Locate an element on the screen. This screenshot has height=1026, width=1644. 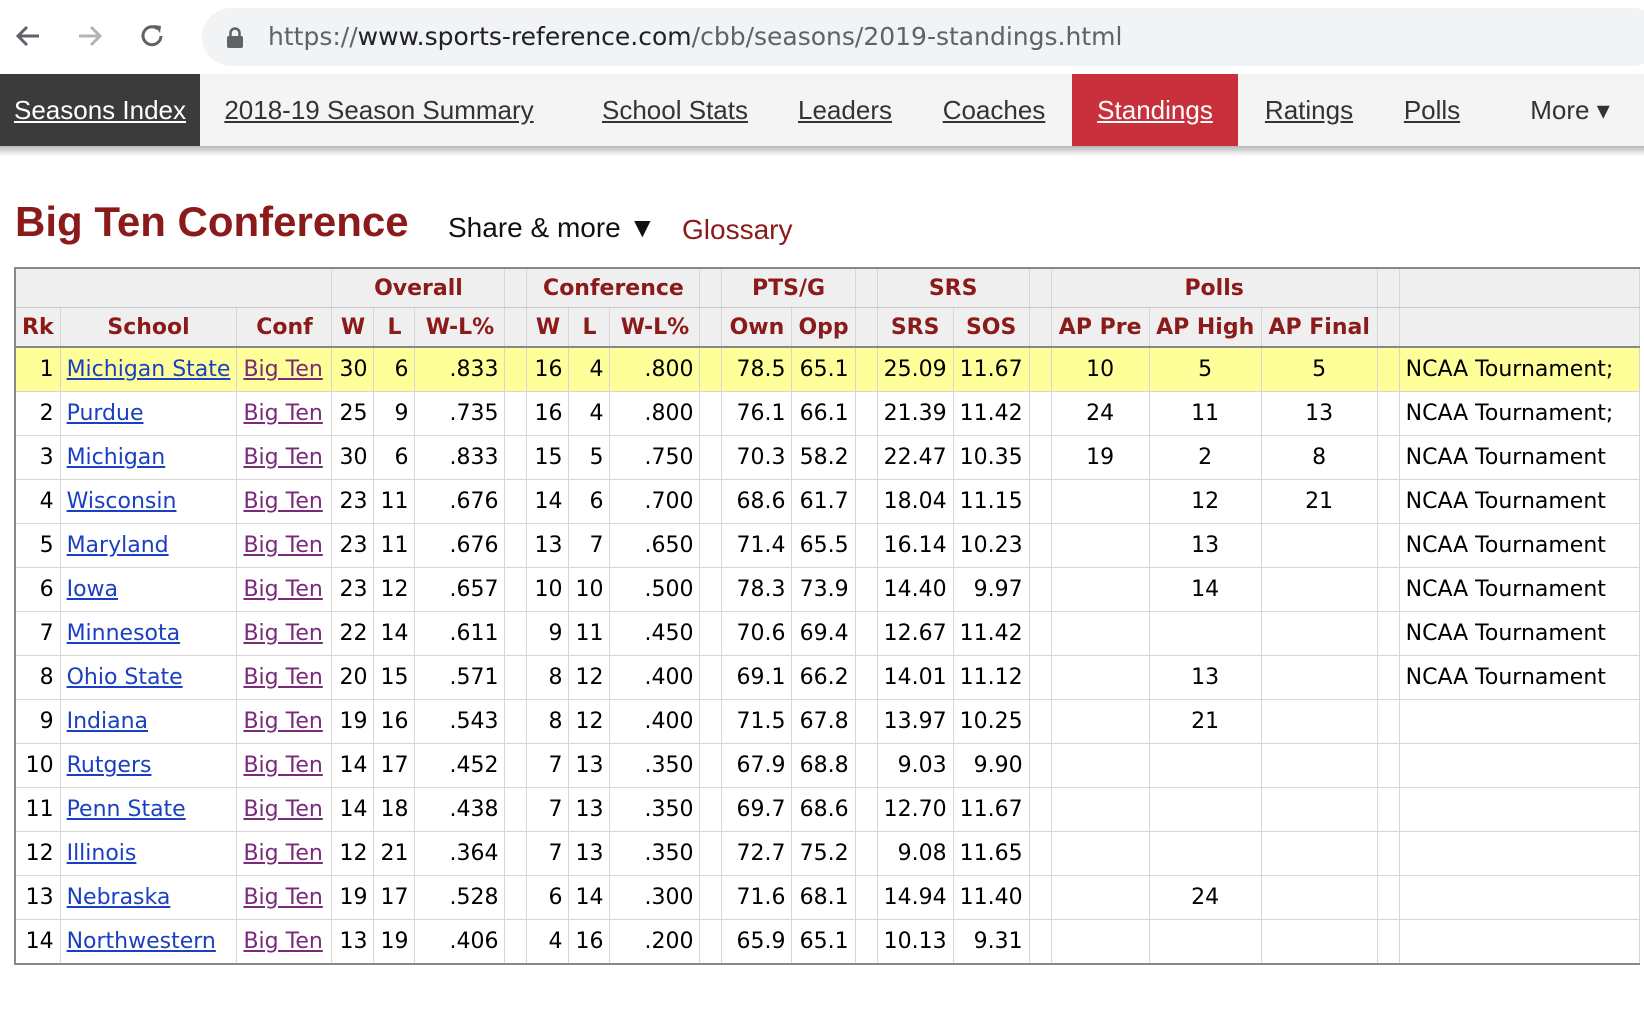
pts-opp-cell: 65.1 is located at coordinates (823, 942).